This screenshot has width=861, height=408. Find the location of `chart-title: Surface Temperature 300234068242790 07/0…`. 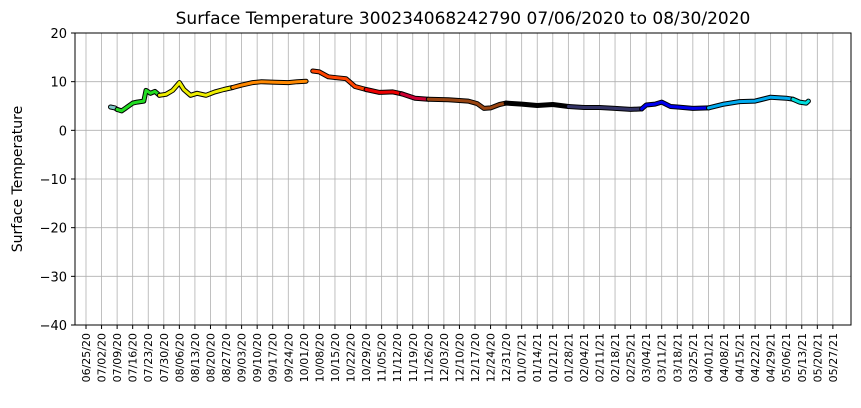

chart-title: Surface Temperature 300234068242790 07/0… is located at coordinates (463, 19).